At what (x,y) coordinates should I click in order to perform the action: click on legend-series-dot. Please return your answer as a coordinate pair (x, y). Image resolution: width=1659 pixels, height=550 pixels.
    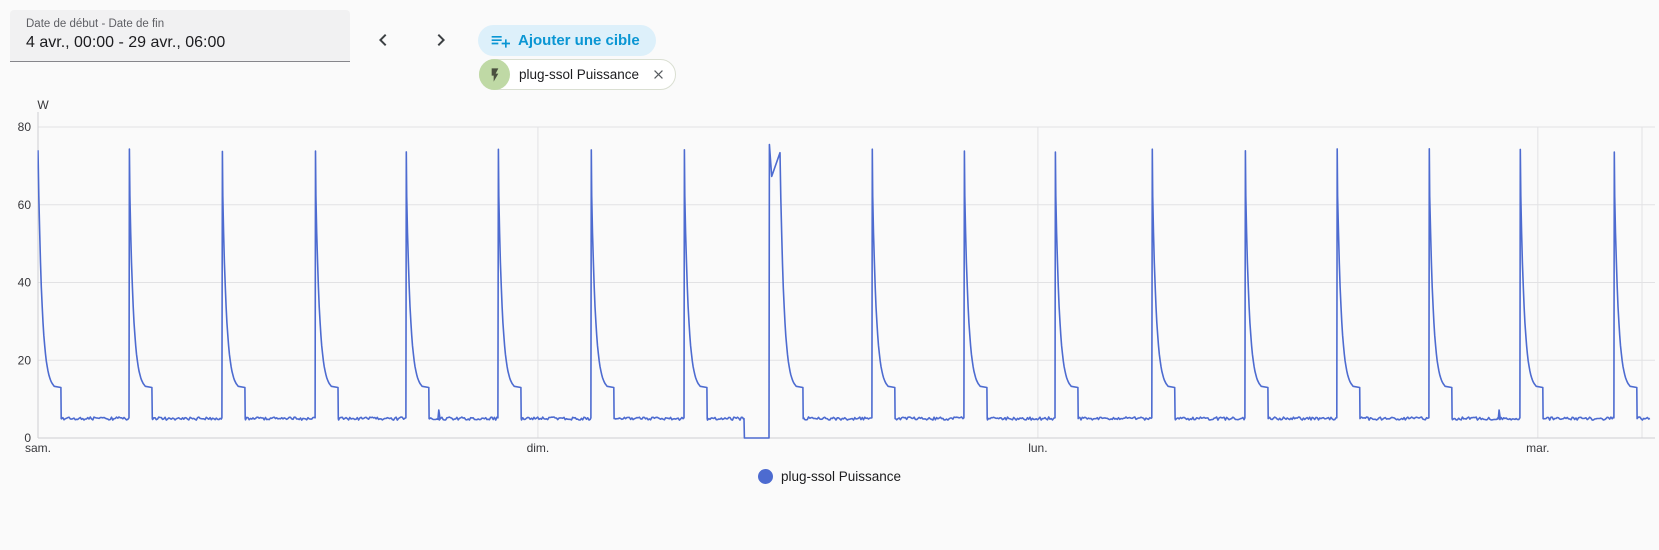
    Looking at the image, I should click on (765, 476).